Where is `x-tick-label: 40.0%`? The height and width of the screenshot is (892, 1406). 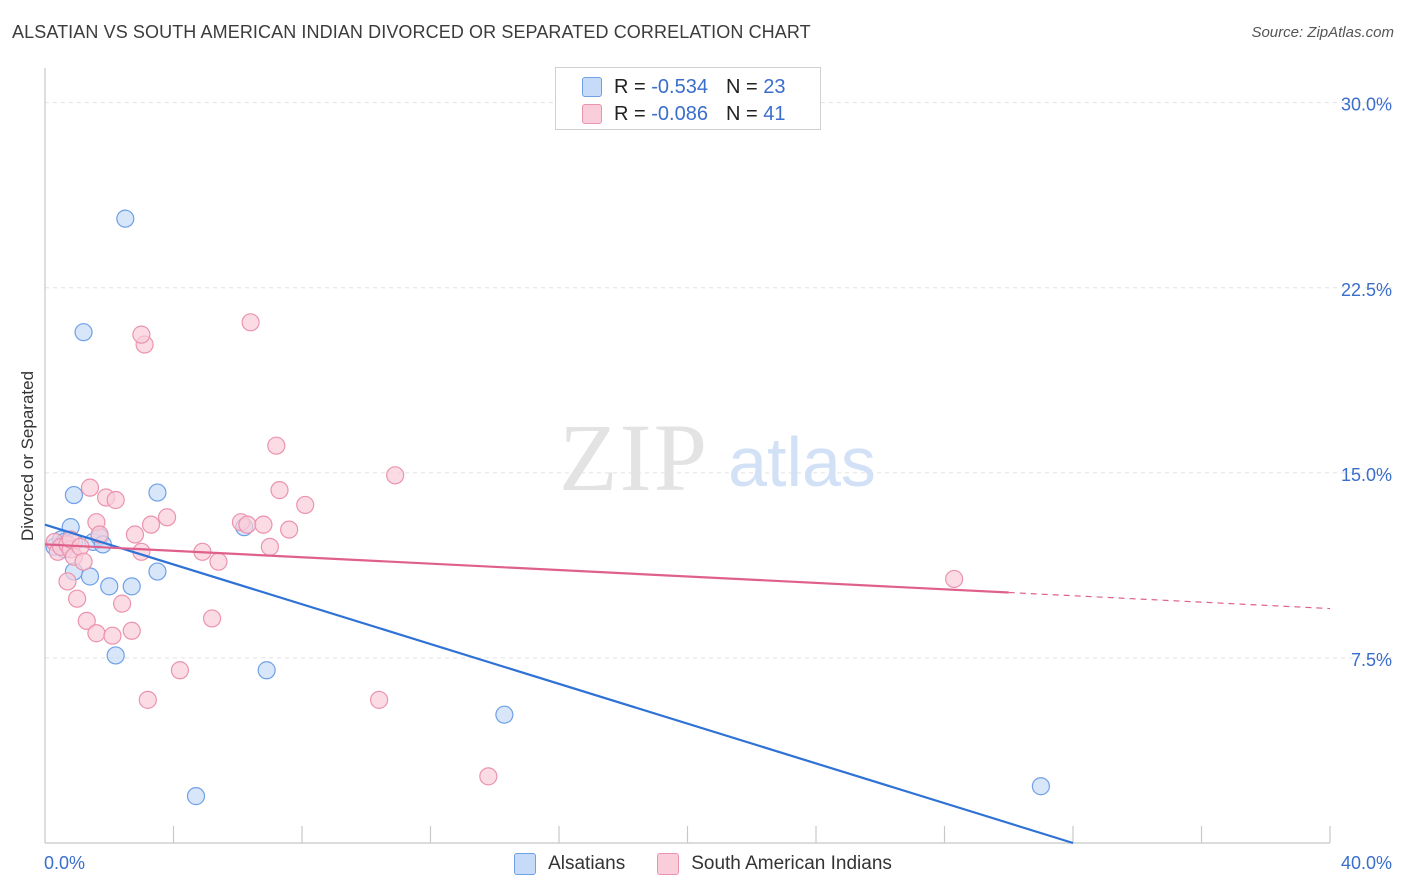 x-tick-label: 40.0% is located at coordinates (1366, 863).